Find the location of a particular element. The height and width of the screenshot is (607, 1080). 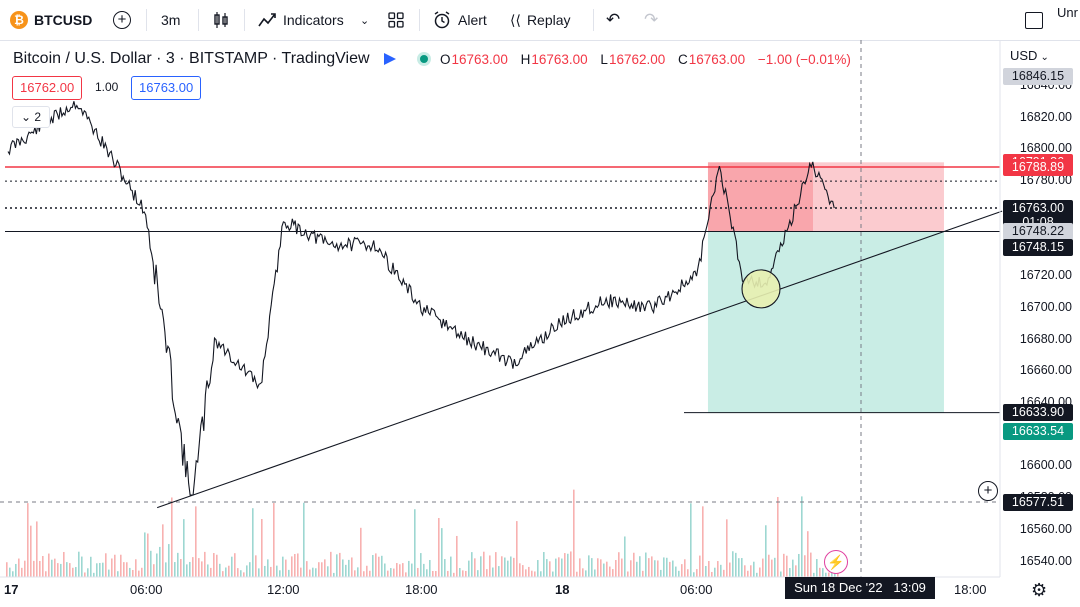

chevron-down-icon: ⌄ is located at coordinates (365, 20).